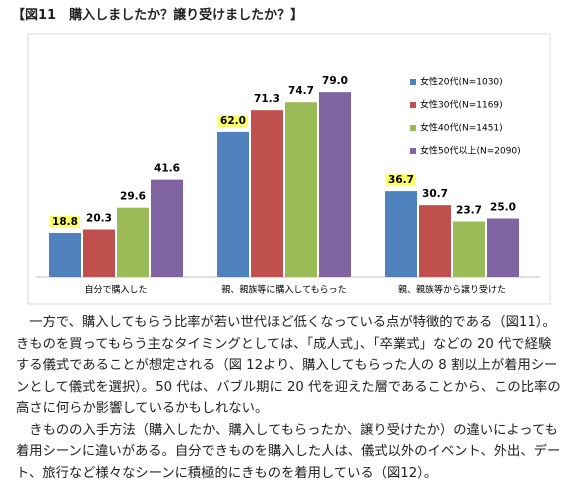  I want to click on data-label: 20.3, so click(99, 218).